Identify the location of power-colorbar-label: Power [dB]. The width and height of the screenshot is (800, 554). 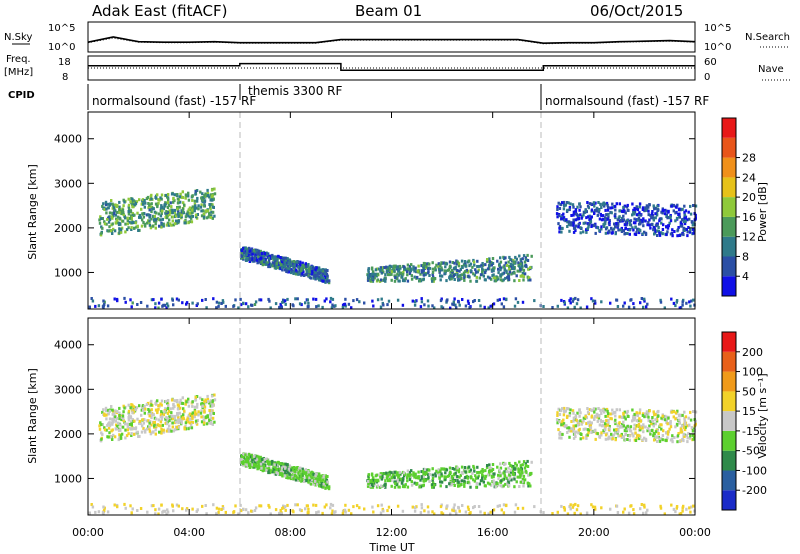
(762, 212).